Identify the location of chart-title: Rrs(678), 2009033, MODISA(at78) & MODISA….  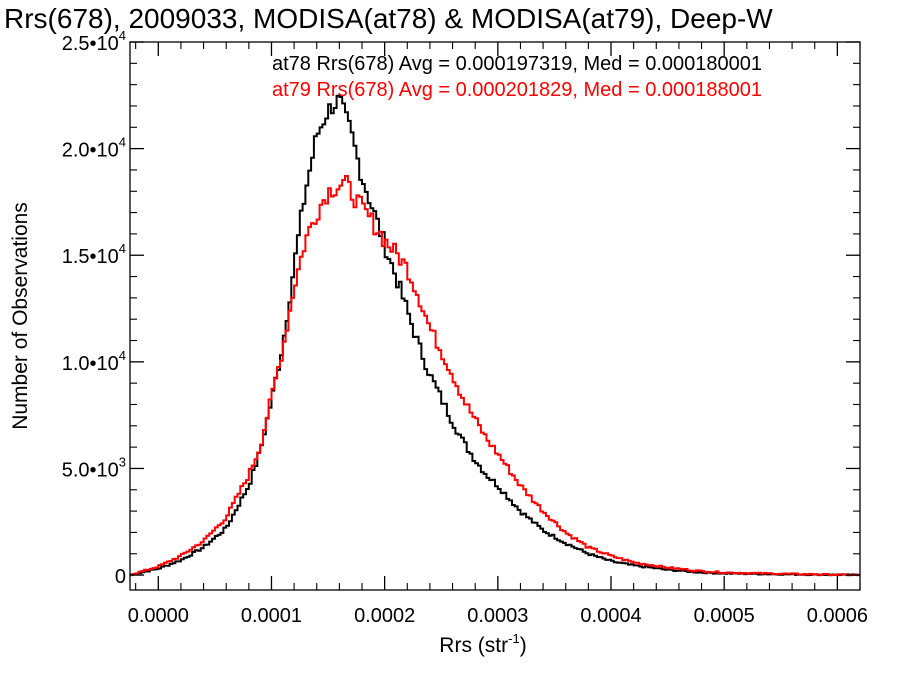
(388, 18).